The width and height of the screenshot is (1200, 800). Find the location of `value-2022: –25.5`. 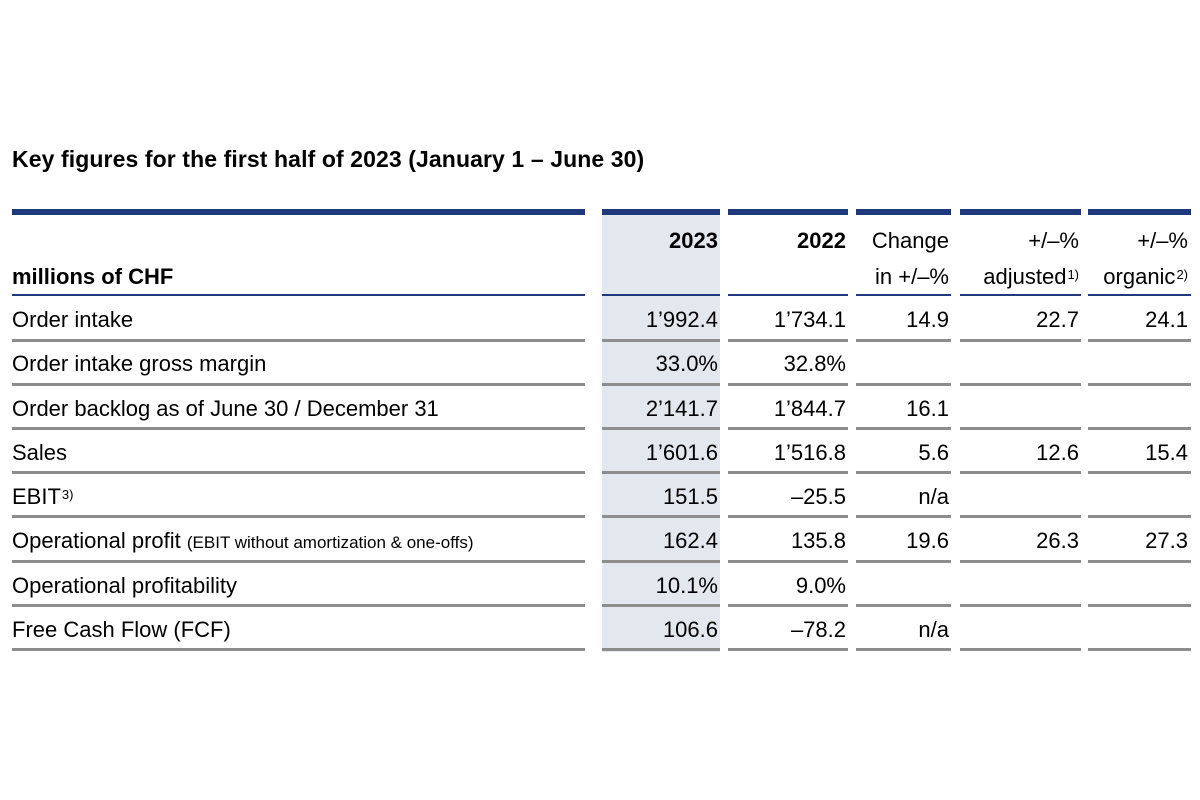

value-2022: –25.5 is located at coordinates (818, 496).